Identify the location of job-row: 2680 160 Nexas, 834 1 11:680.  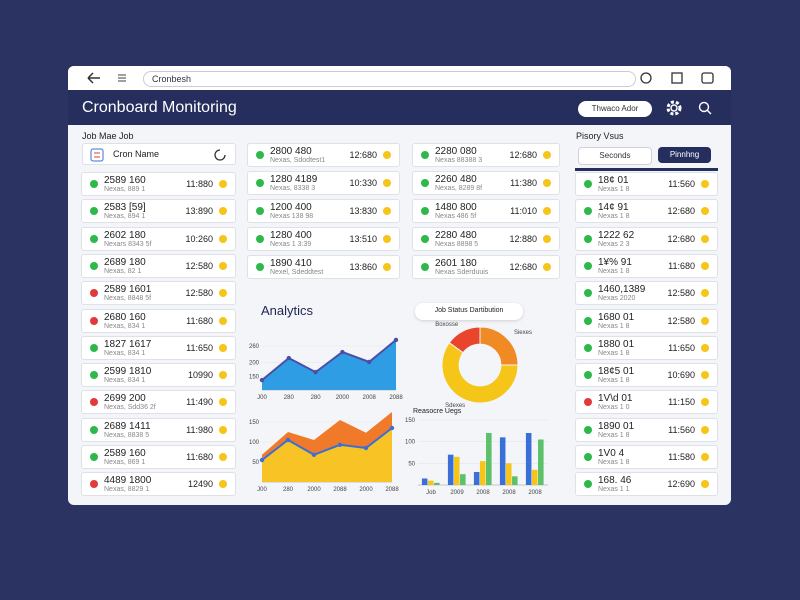
(158, 320).